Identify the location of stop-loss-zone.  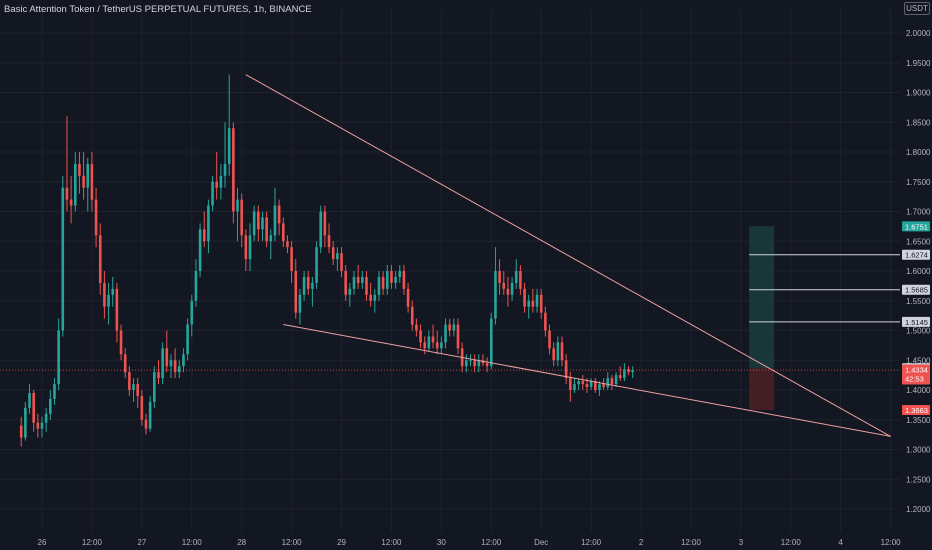
(762, 389).